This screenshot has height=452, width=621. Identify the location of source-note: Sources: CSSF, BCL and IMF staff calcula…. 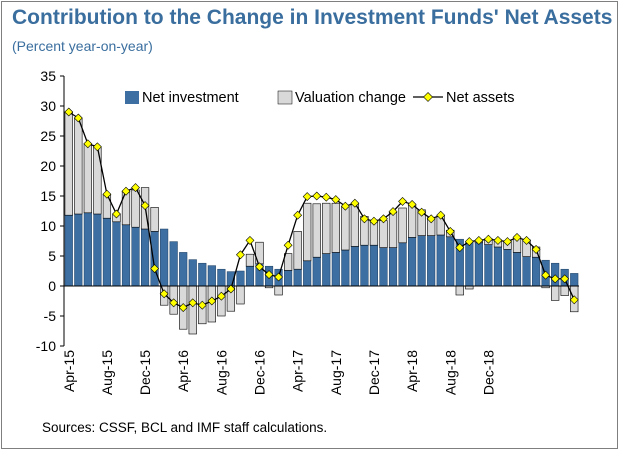
(185, 427).